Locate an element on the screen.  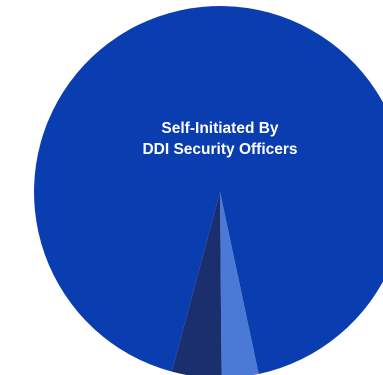
pie-labels: Self-Initiated By DDI Security Officers is located at coordinates (219, 139).